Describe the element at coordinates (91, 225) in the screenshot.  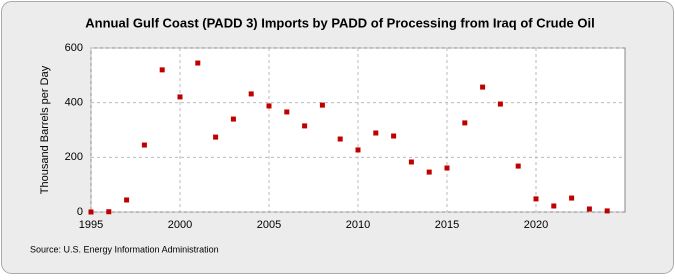
I see `x-tick-label: 1995` at that location.